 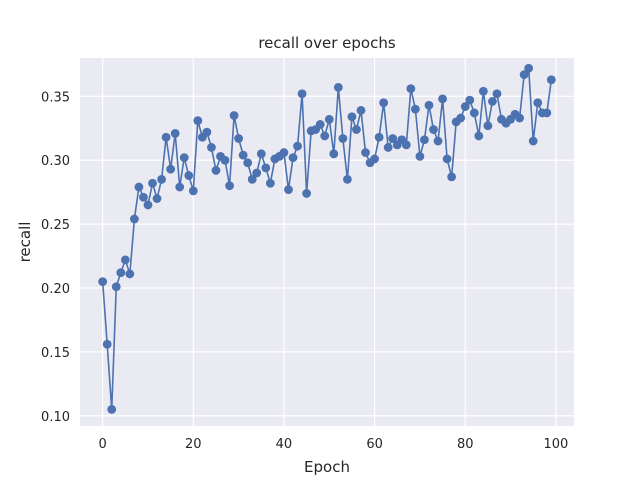 What do you see at coordinates (55, 225) in the screenshot?
I see `y-tick-label: 0.25` at bounding box center [55, 225].